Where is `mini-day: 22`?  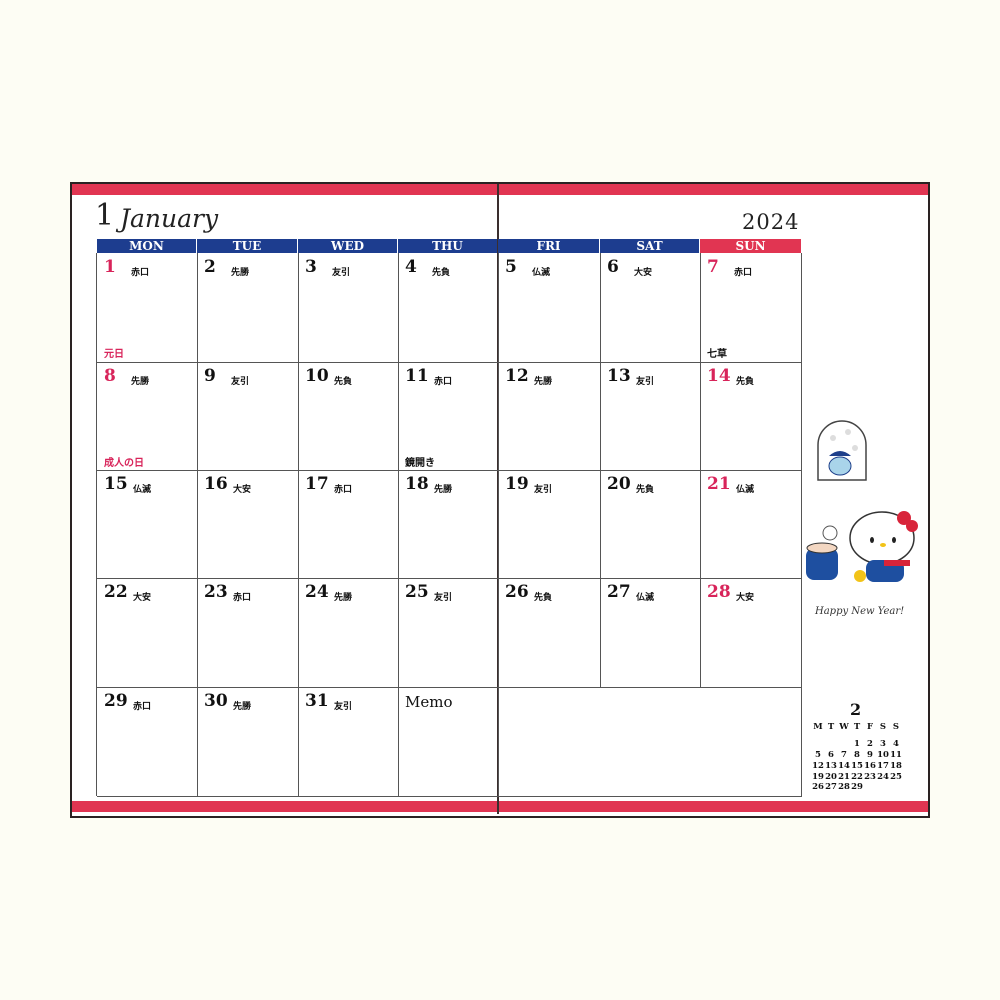
mini-day: 22 is located at coordinates (857, 777).